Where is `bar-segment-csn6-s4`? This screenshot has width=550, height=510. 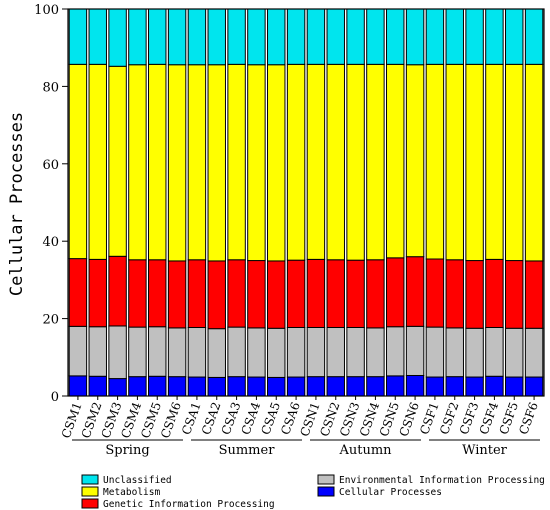
bar-segment-csn6-s4 is located at coordinates (415, 37).